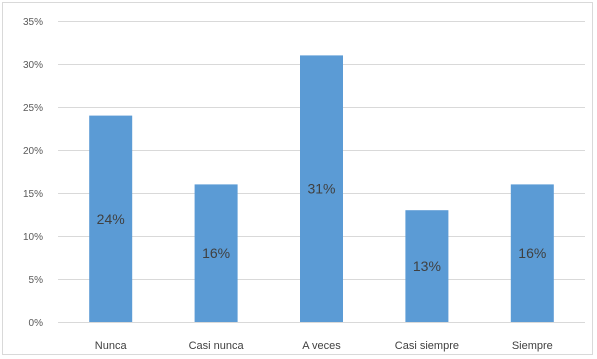 This screenshot has width=597, height=359. Describe the element at coordinates (217, 346) in the screenshot. I see `x-category-label: Casi nunca` at that location.